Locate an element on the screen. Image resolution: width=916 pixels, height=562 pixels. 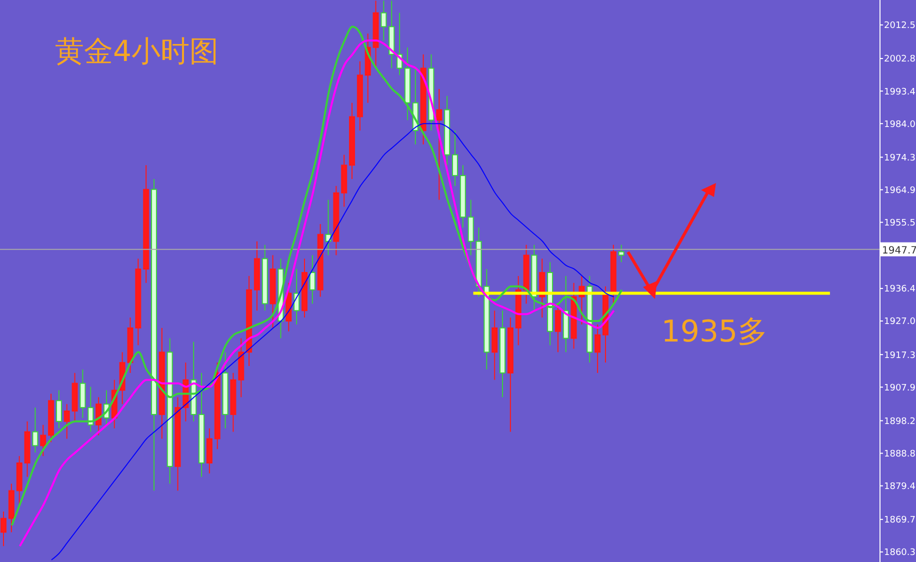
y-tick-label: 1964.9 is located at coordinates (900, 191).